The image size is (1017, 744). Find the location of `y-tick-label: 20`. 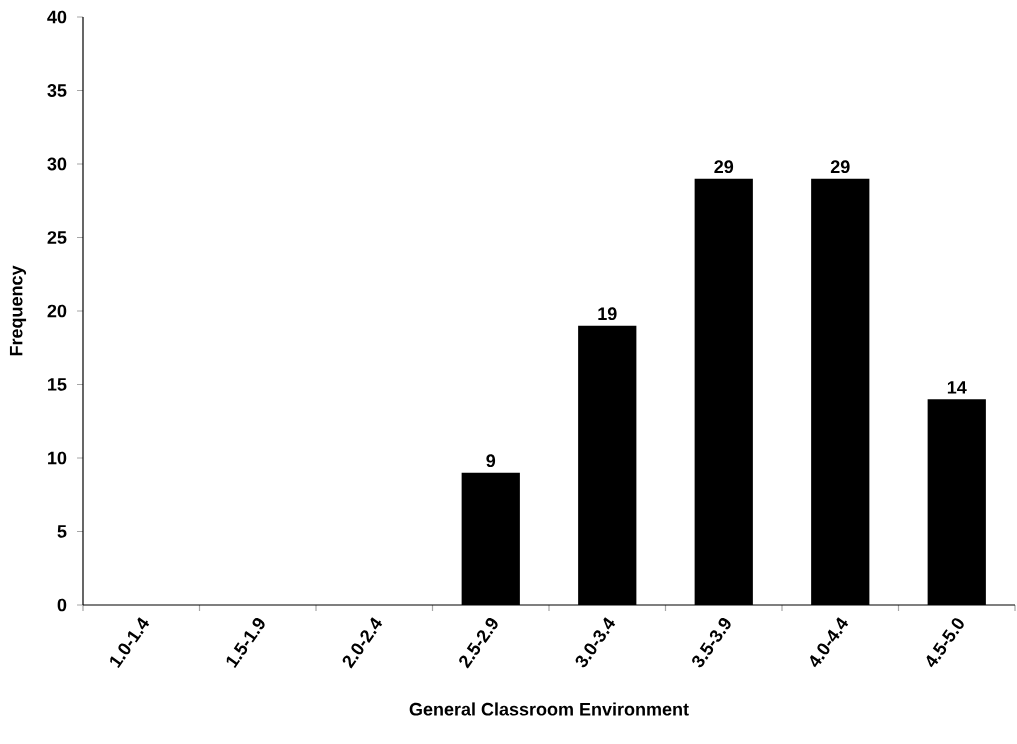

y-tick-label: 20 is located at coordinates (57, 311).